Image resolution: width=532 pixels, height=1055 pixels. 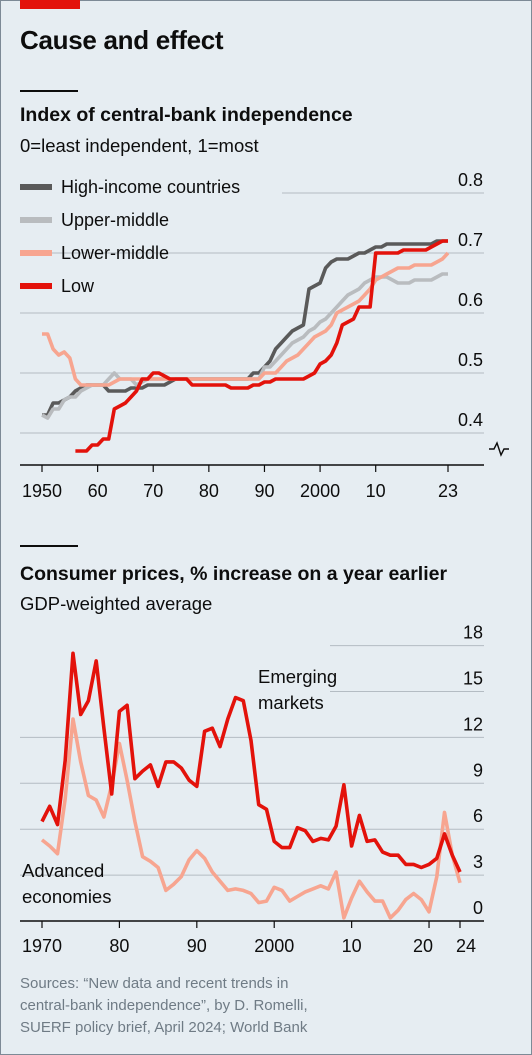 What do you see at coordinates (473, 633) in the screenshot?
I see `y-tick-label: 18` at bounding box center [473, 633].